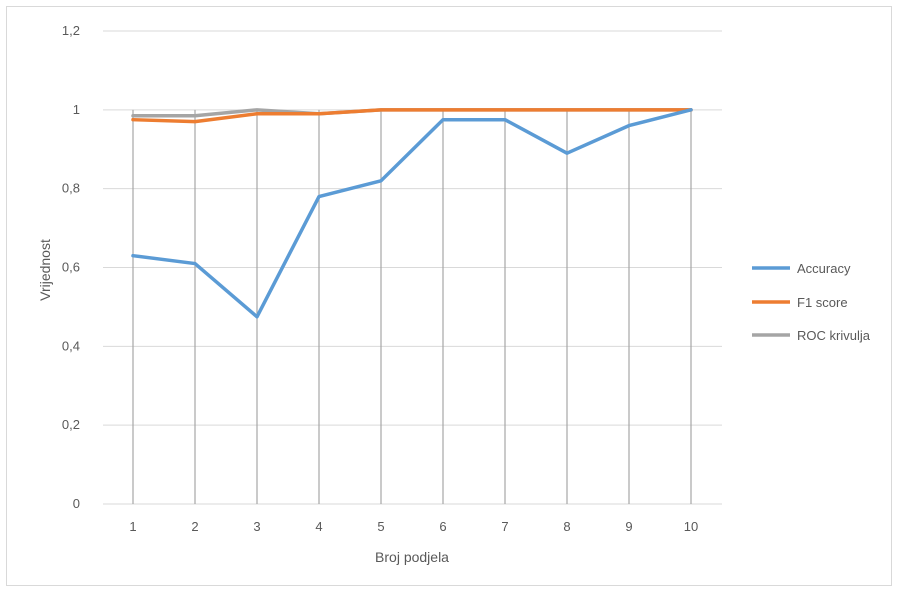 The width and height of the screenshot is (899, 592). What do you see at coordinates (412, 557) in the screenshot?
I see `x-axis-title: Broj podjela` at bounding box center [412, 557].